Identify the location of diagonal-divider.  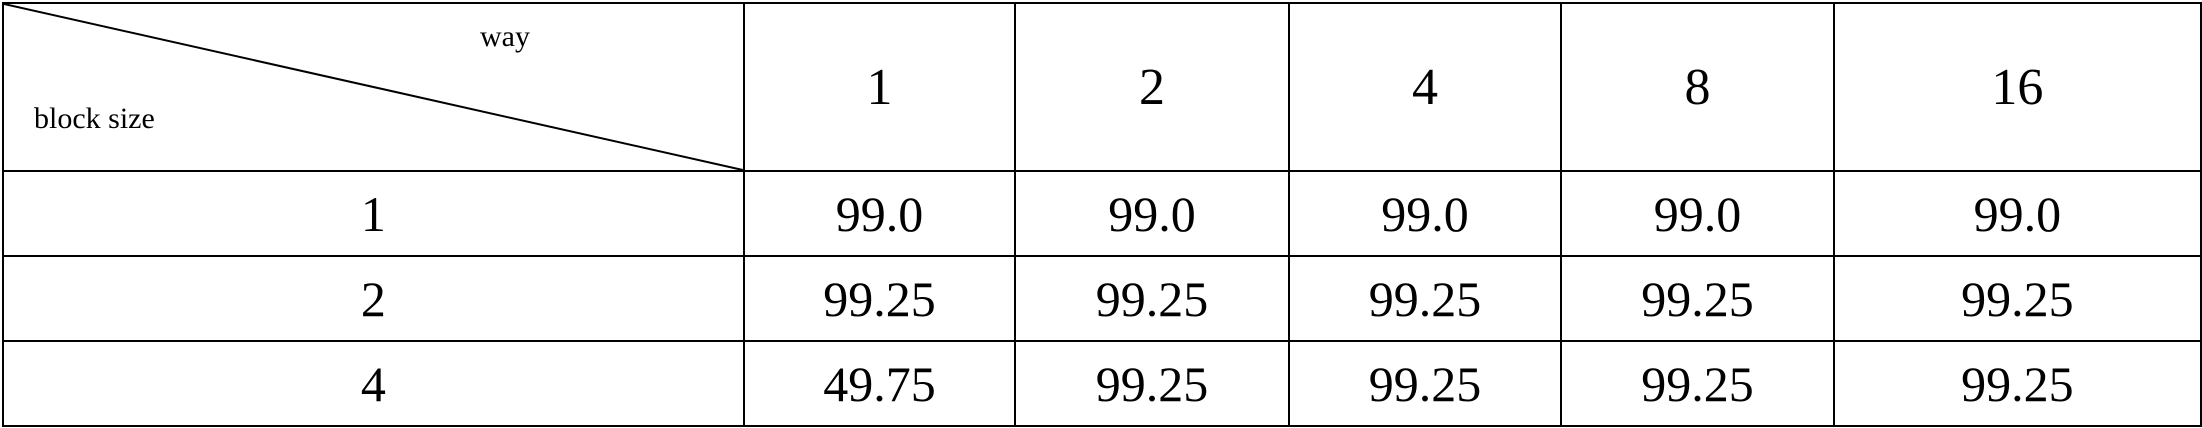
(373, 87).